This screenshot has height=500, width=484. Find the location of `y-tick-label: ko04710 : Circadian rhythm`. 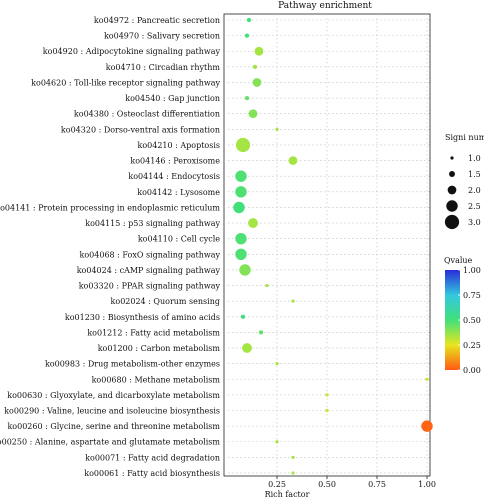

y-tick-label: ko04710 : Circadian rhythm is located at coordinates (163, 67).